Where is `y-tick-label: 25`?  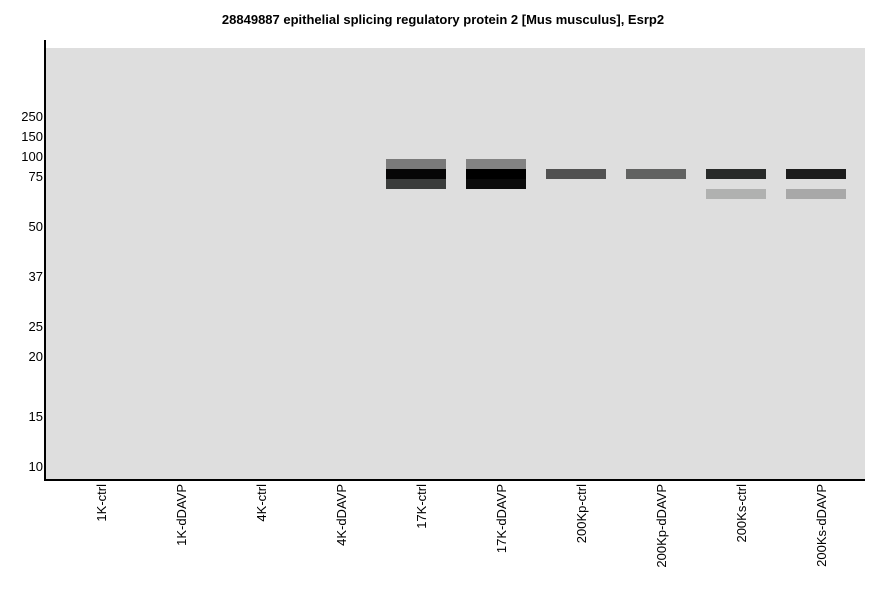
y-tick-label: 25 is located at coordinates (36, 326).